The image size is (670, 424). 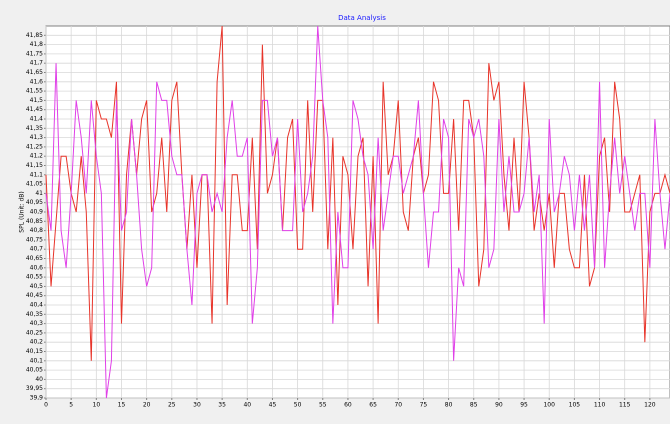 I want to click on x-tick-label: 90, so click(x=499, y=405).